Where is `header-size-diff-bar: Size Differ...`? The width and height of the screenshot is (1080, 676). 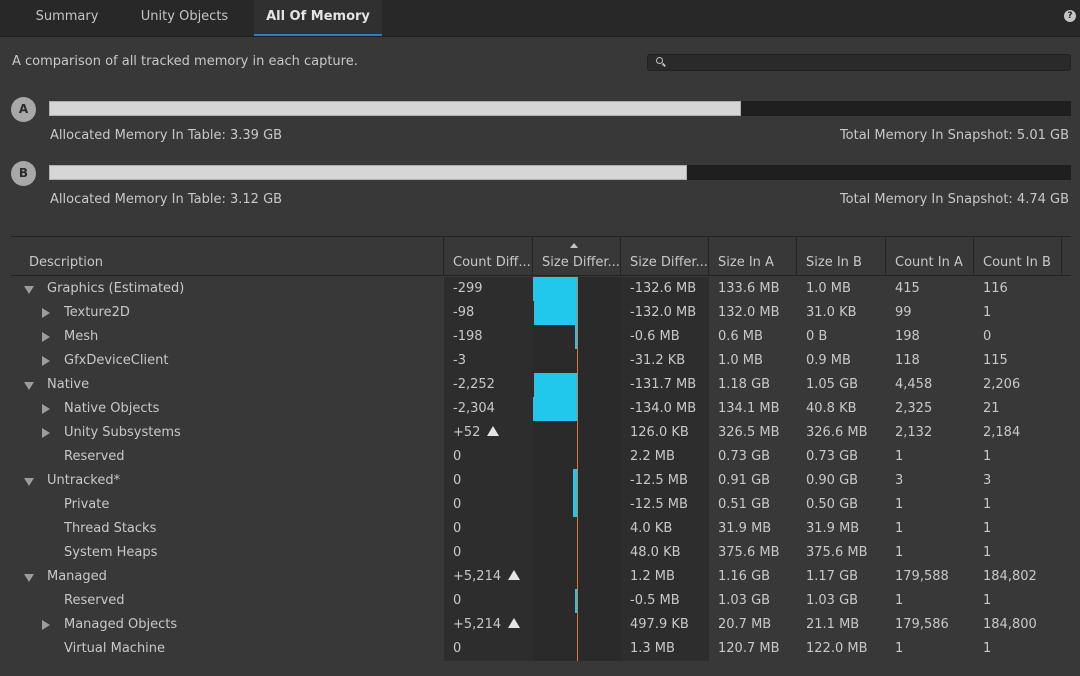
header-size-diff-bar: Size Differ... is located at coordinates (577, 256).